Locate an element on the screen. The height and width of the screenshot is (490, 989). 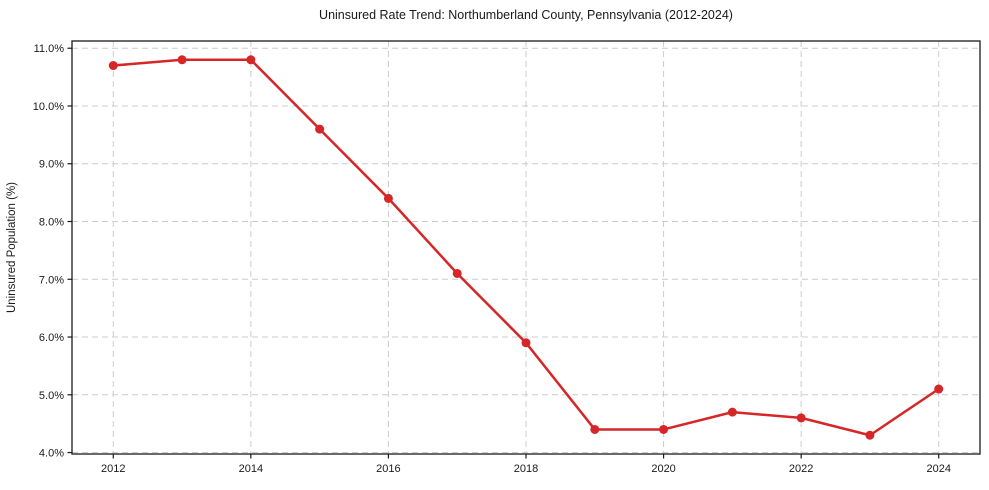
y-tick-label: 4.0% is located at coordinates (51, 454).